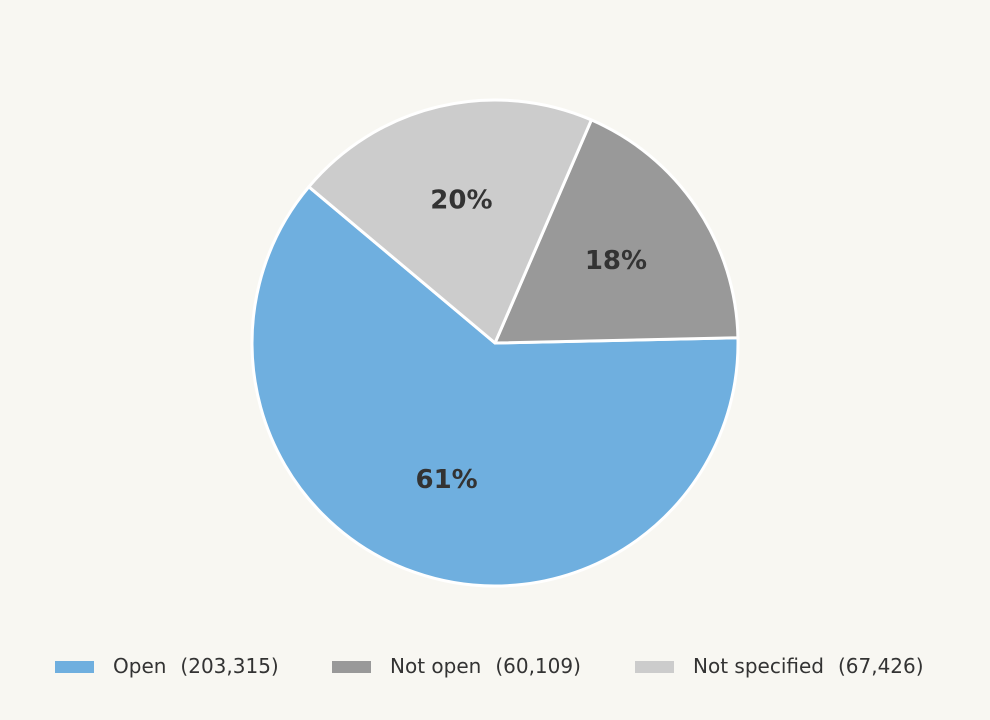 Image resolution: width=990 pixels, height=720 pixels. Describe the element at coordinates (616, 261) in the screenshot. I see `percent-label: 18%` at that location.